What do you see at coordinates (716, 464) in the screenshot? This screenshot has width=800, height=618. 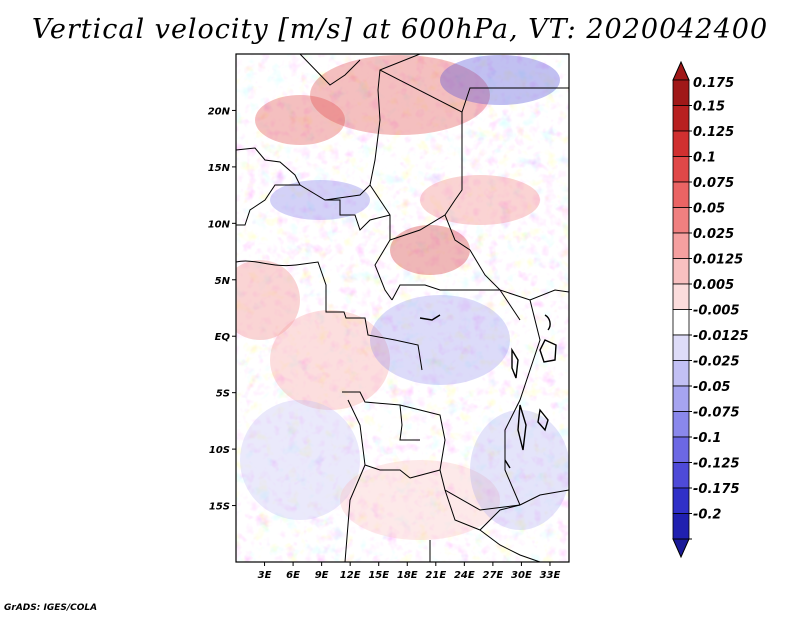 I see `colorbar-label: -0.125` at bounding box center [716, 464].